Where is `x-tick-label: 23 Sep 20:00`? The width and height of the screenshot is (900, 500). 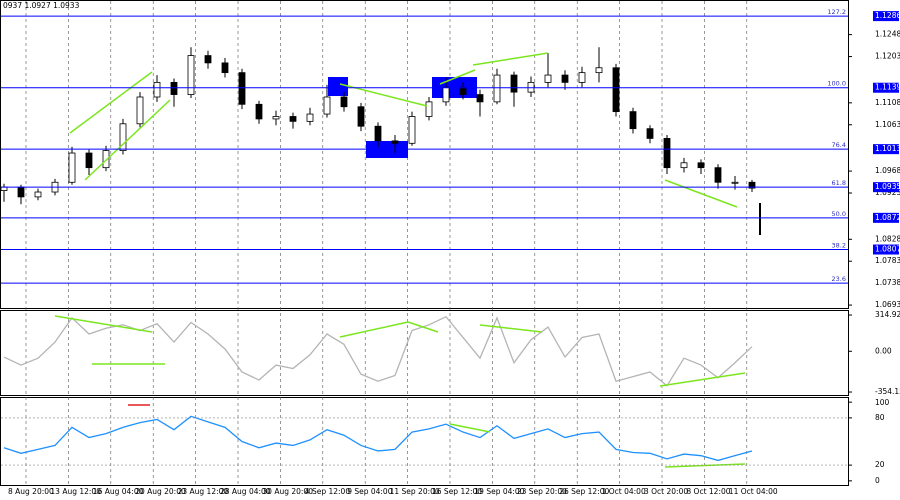
x-tick-label: 23 Sep 20:00 is located at coordinates (542, 491).